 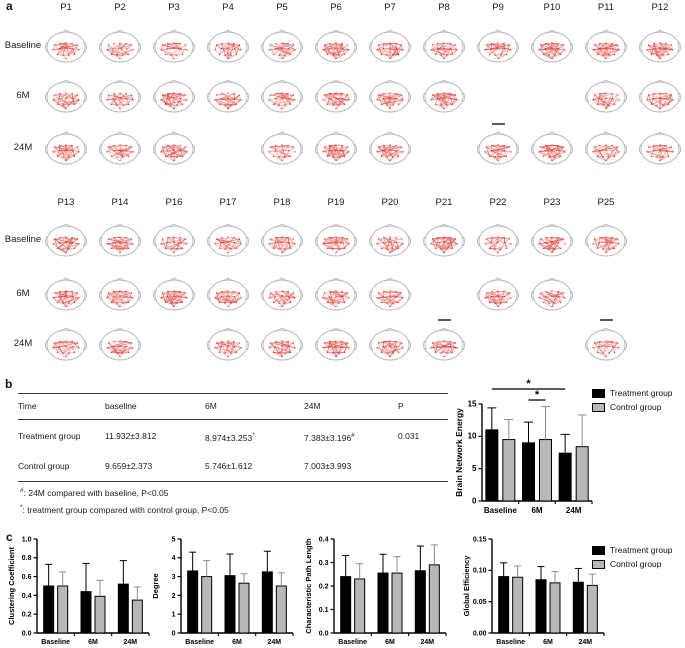 What do you see at coordinates (324, 586) in the screenshot?
I see `chart-text: 0.2` at bounding box center [324, 586].